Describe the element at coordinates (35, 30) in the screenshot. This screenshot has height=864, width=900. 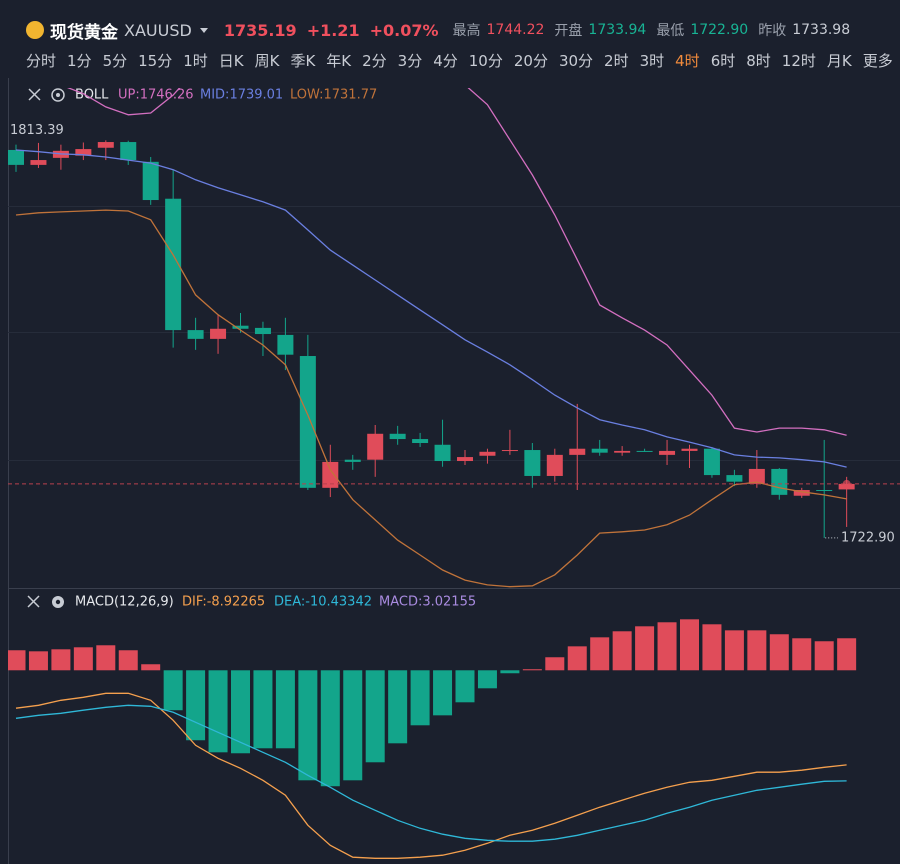
I see `symbol-icon` at that location.